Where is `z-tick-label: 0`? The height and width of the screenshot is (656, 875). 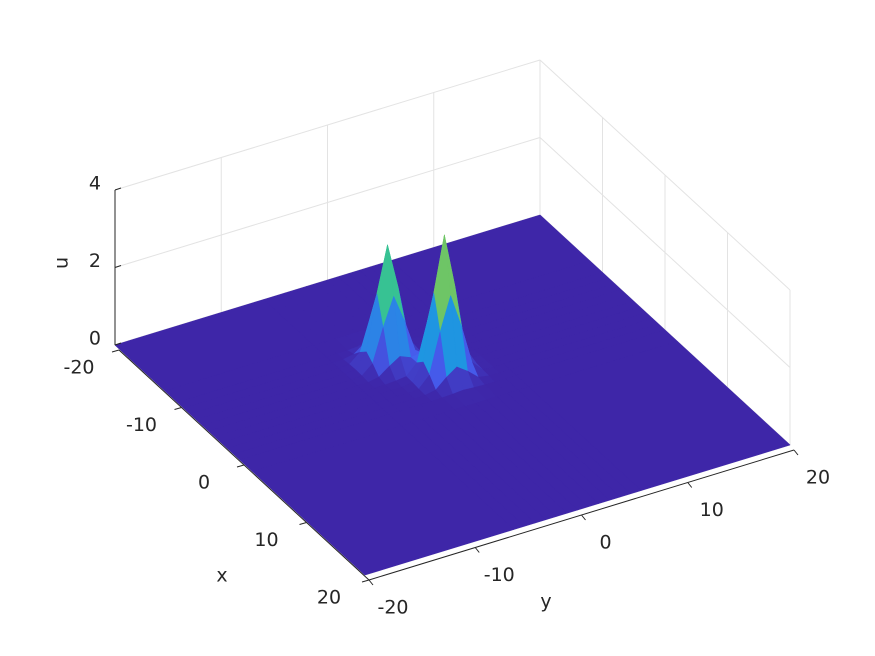
z-tick-label: 0 is located at coordinates (95, 339).